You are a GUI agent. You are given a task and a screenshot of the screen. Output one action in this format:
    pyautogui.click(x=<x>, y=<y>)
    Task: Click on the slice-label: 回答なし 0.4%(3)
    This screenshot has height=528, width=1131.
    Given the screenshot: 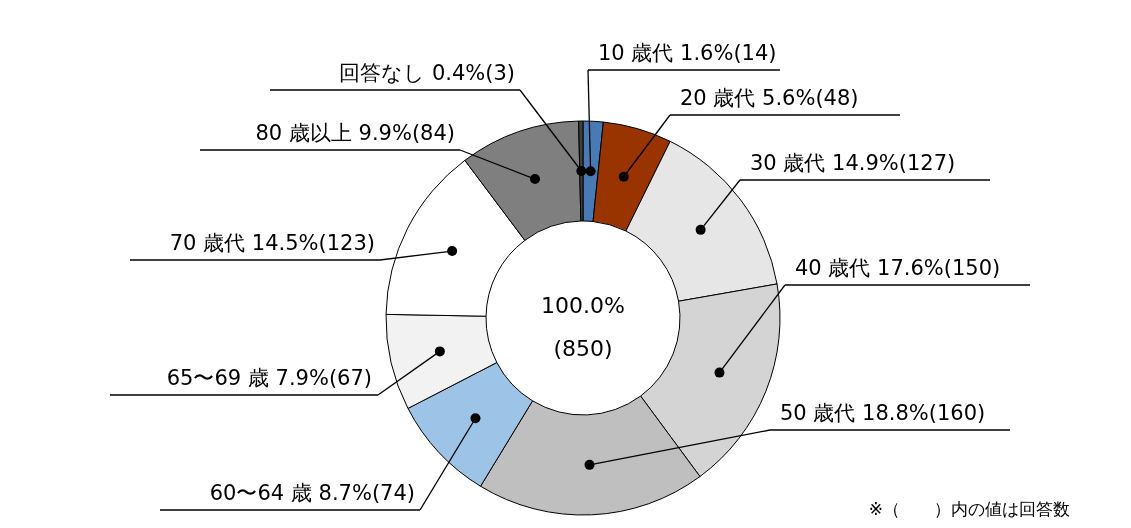 What is the action you would take?
    pyautogui.click(x=427, y=73)
    